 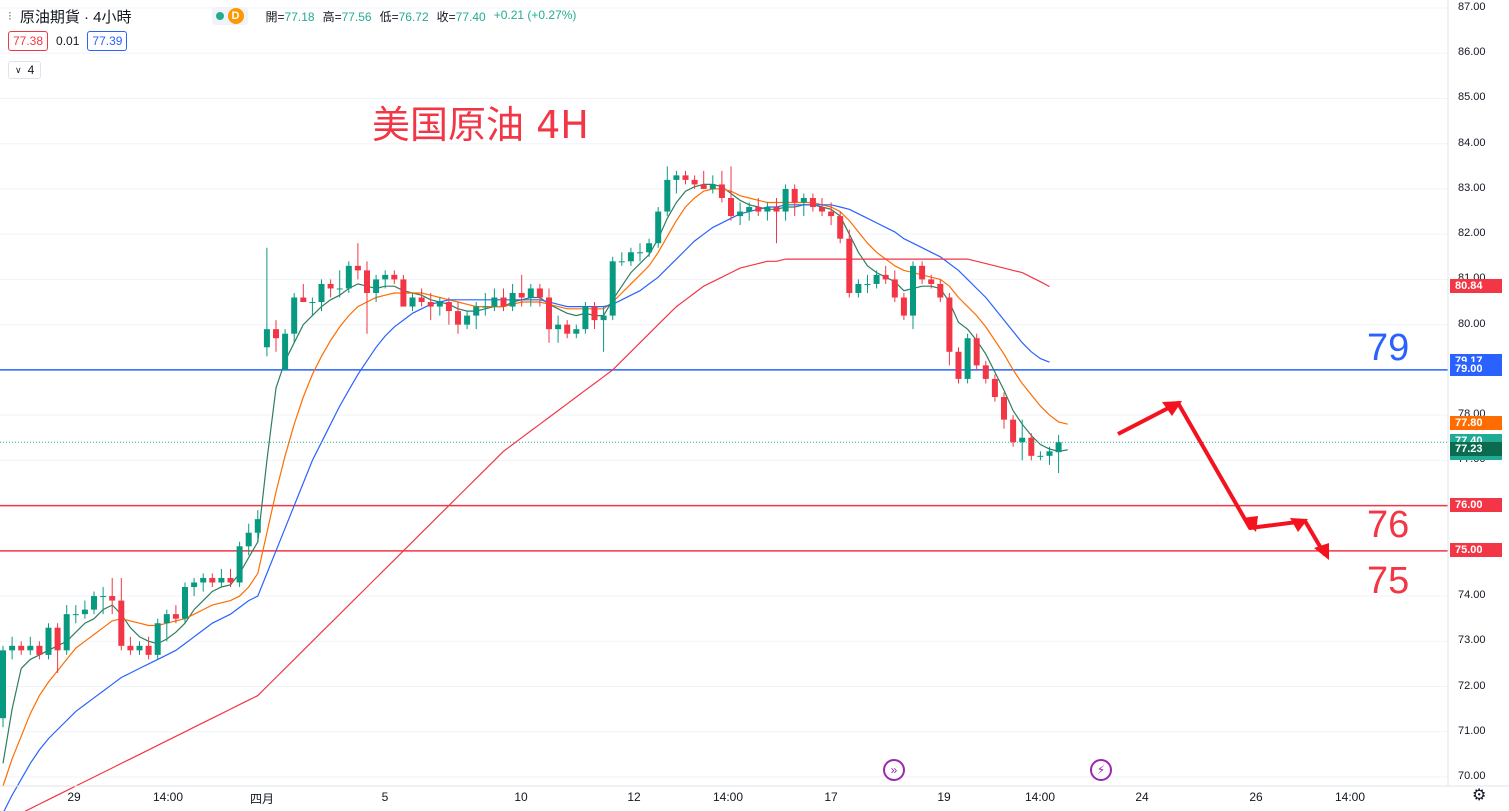 What do you see at coordinates (1472, 776) in the screenshot?
I see `price-axis-tick: 70.00` at bounding box center [1472, 776].